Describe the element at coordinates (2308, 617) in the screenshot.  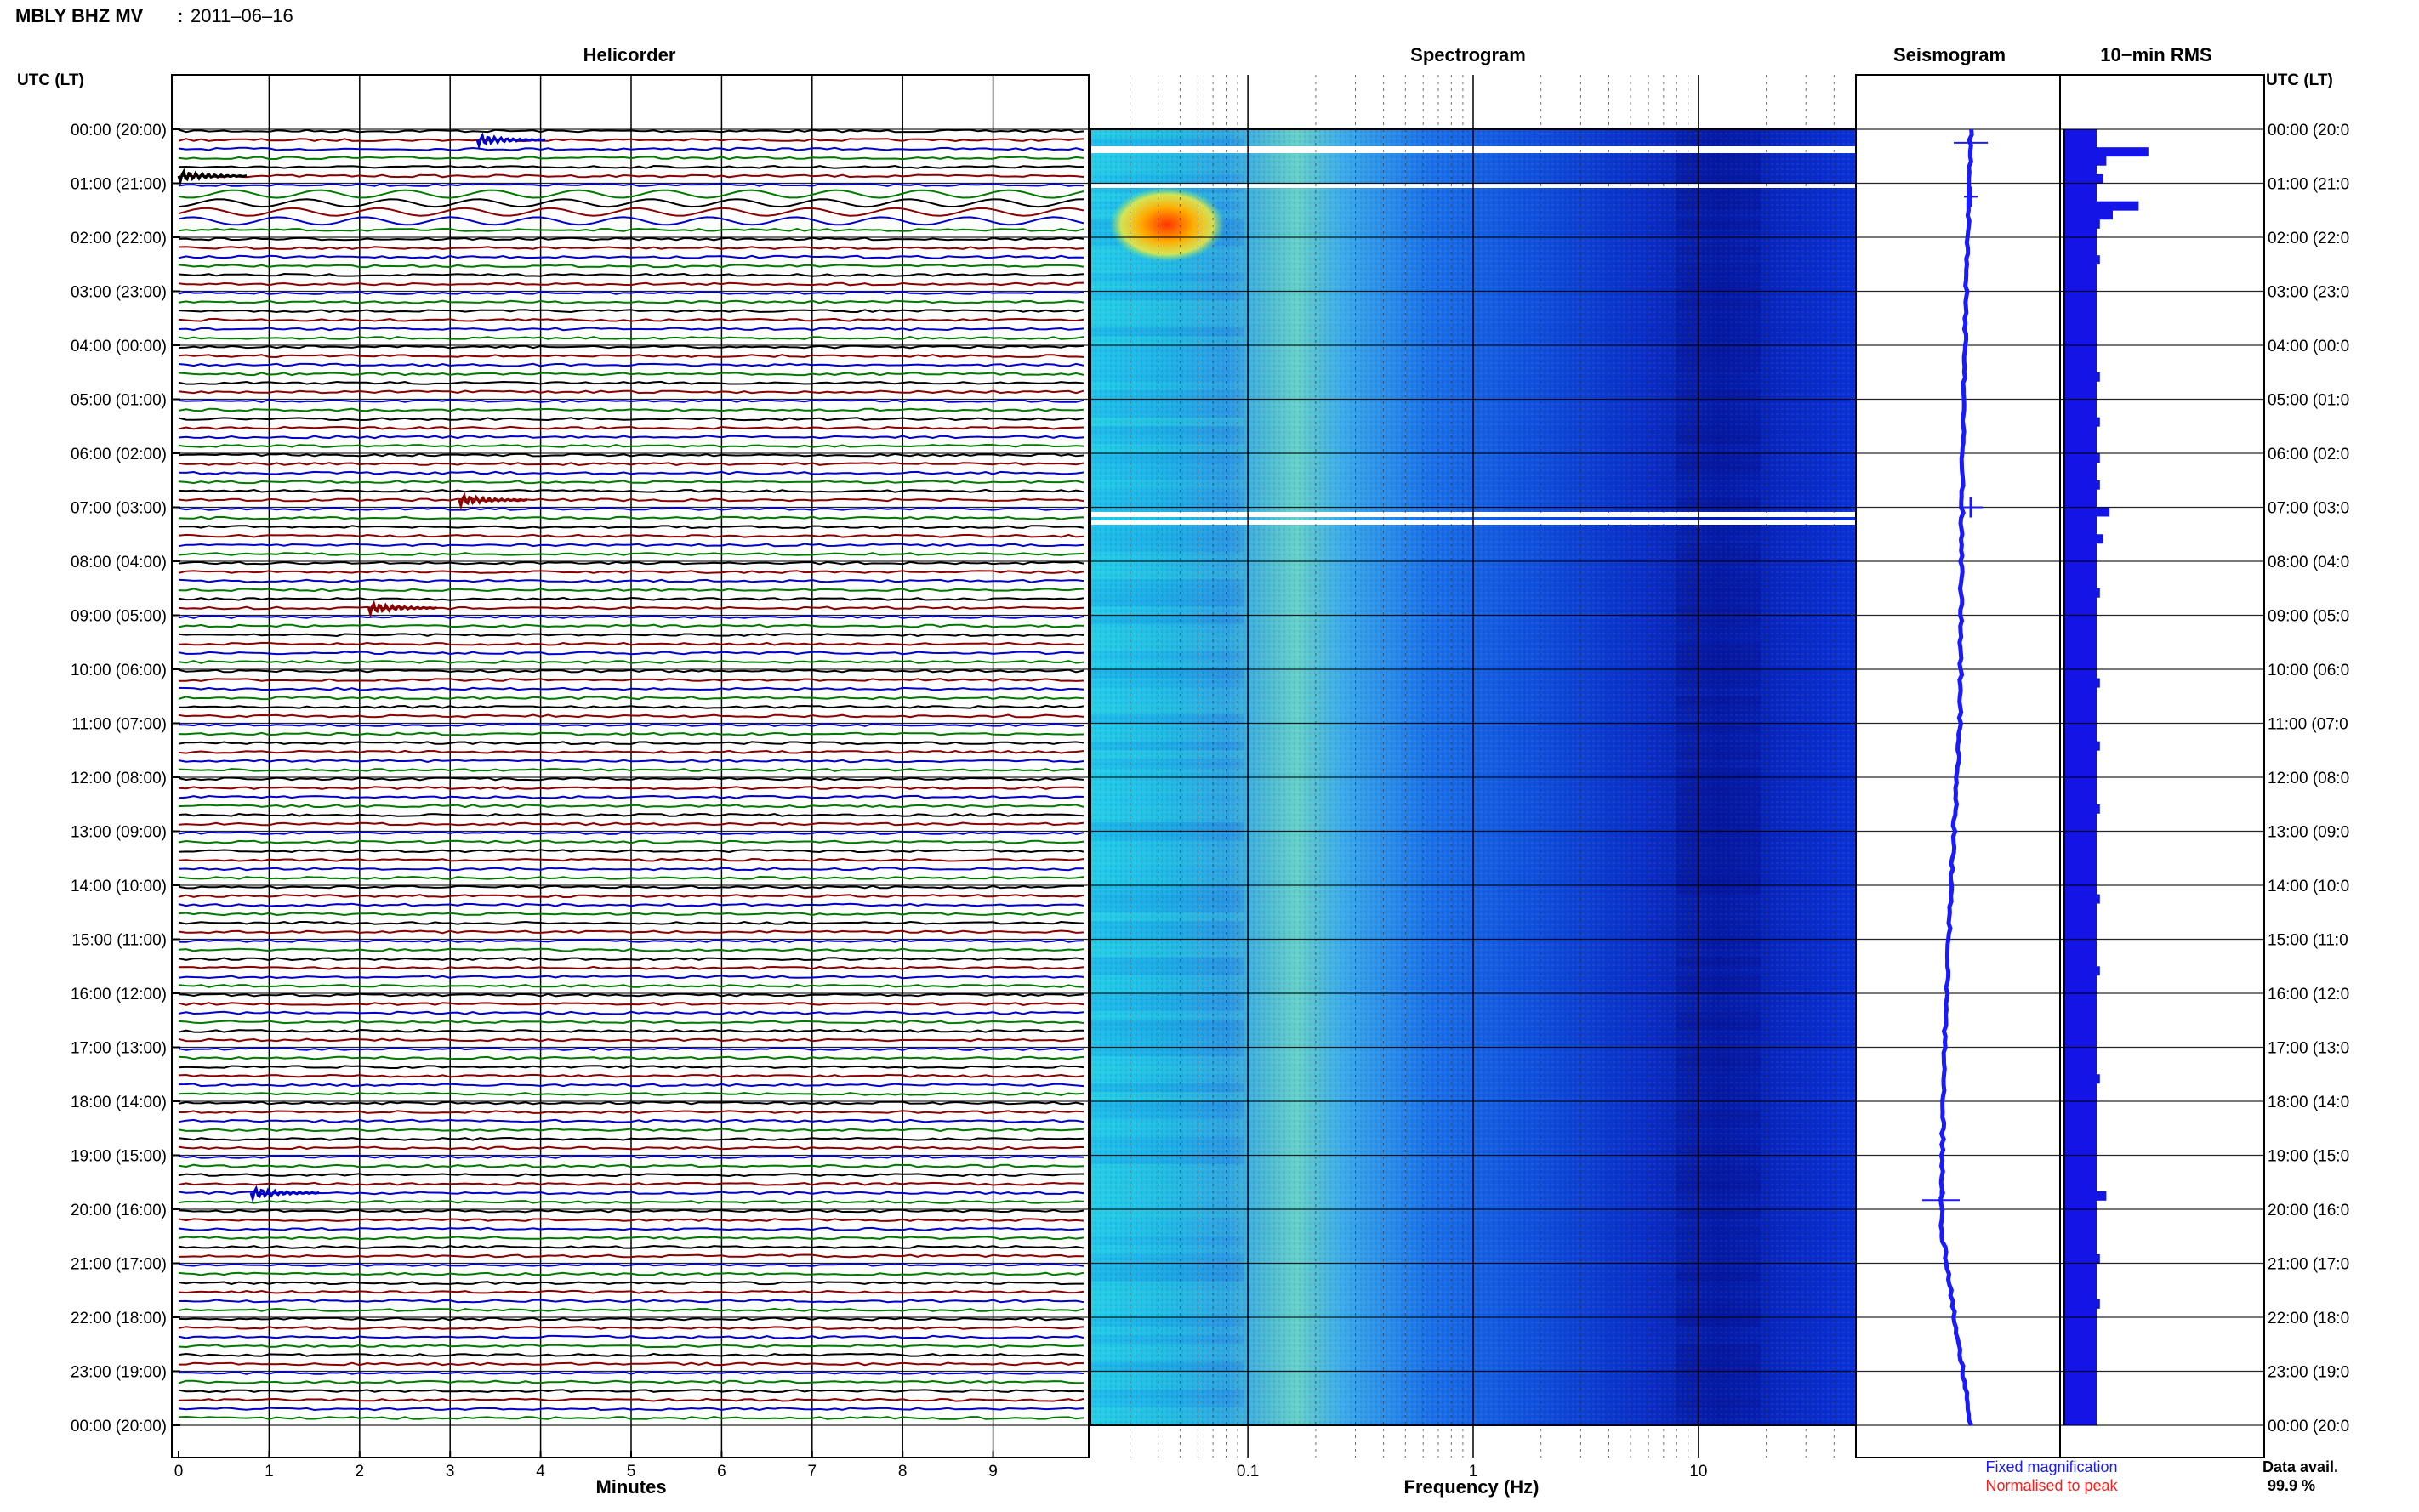
I see `time-label-right: 09:00 (05:0` at that location.